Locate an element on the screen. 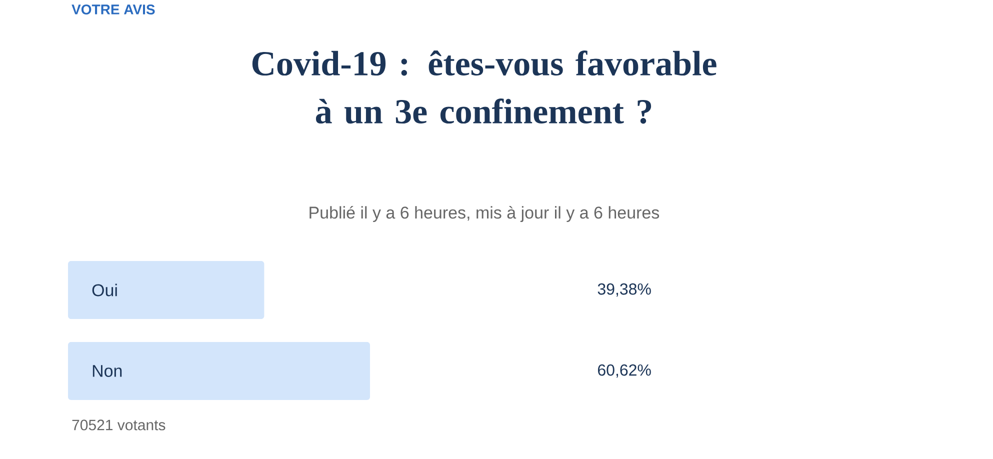 This screenshot has height=459, width=993. text: VOTRE AVIS is located at coordinates (113, 9).